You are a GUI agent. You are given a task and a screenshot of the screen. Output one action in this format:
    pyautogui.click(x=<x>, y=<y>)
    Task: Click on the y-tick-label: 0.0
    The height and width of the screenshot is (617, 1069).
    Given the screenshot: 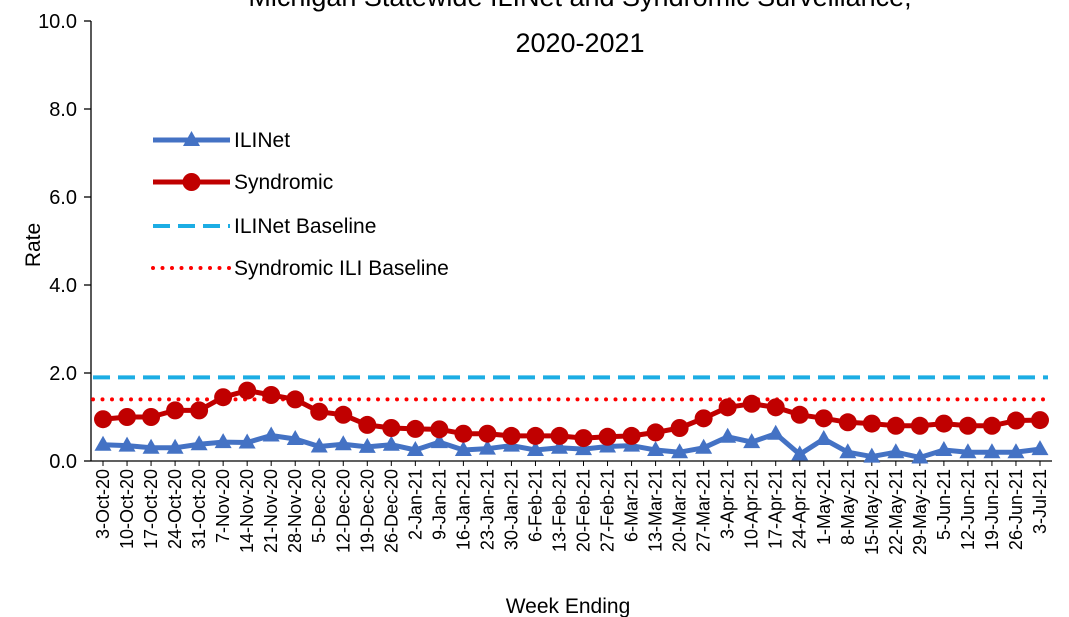 What is the action you would take?
    pyautogui.click(x=63, y=462)
    